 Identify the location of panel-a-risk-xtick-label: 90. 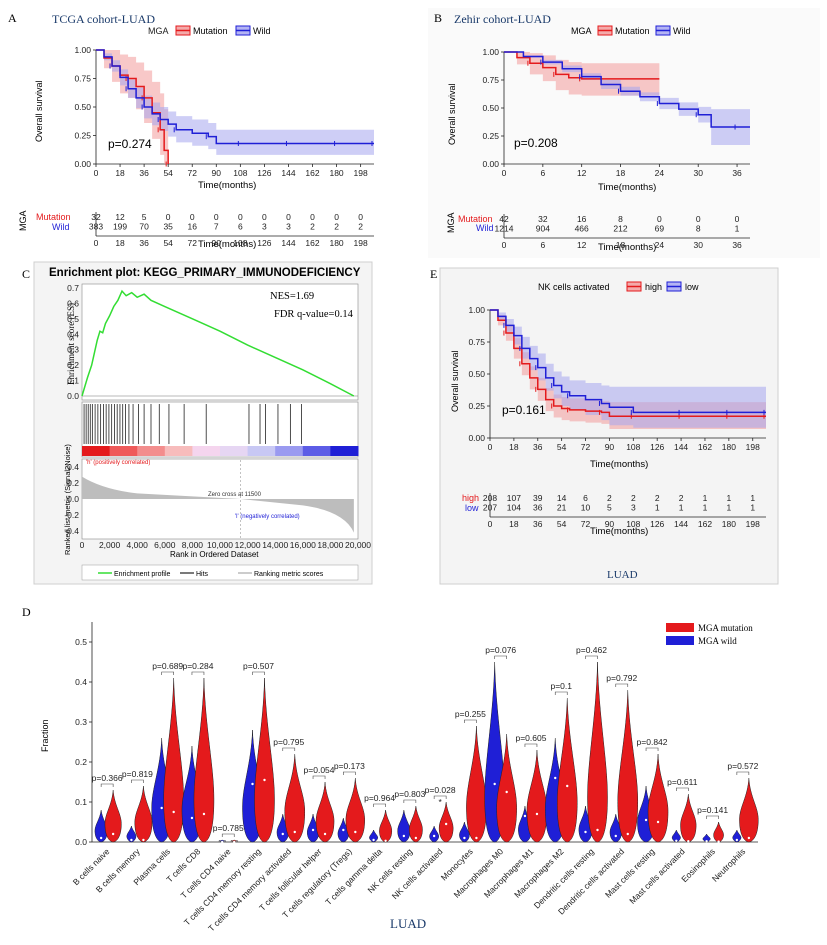
(217, 243).